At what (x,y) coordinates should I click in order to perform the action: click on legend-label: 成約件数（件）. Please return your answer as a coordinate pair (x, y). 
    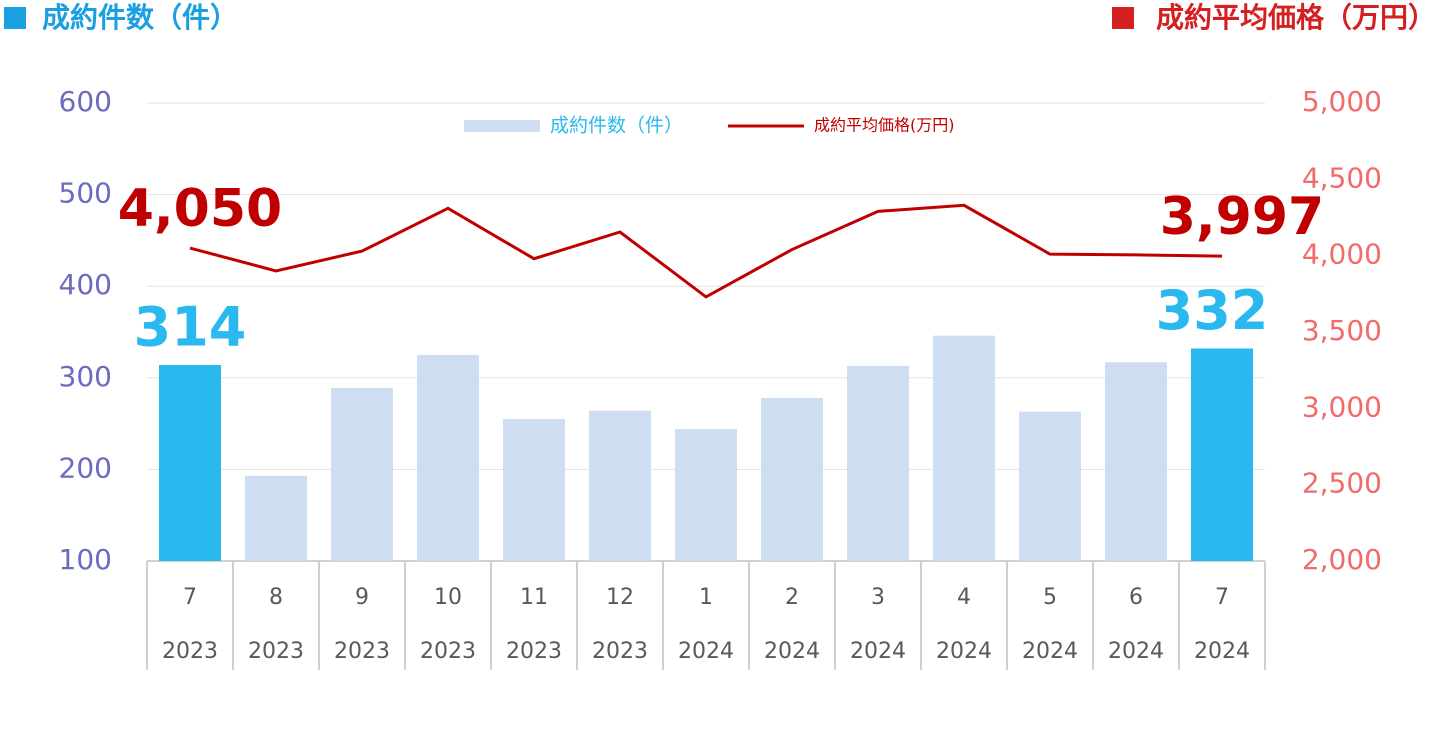
    Looking at the image, I should click on (616, 126).